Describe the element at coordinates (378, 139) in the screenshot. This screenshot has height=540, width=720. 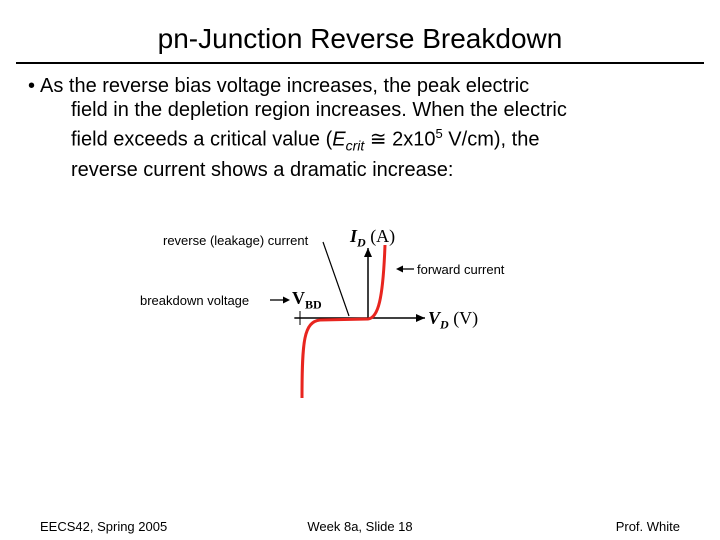
I see `approx-symbol: ≅` at that location.